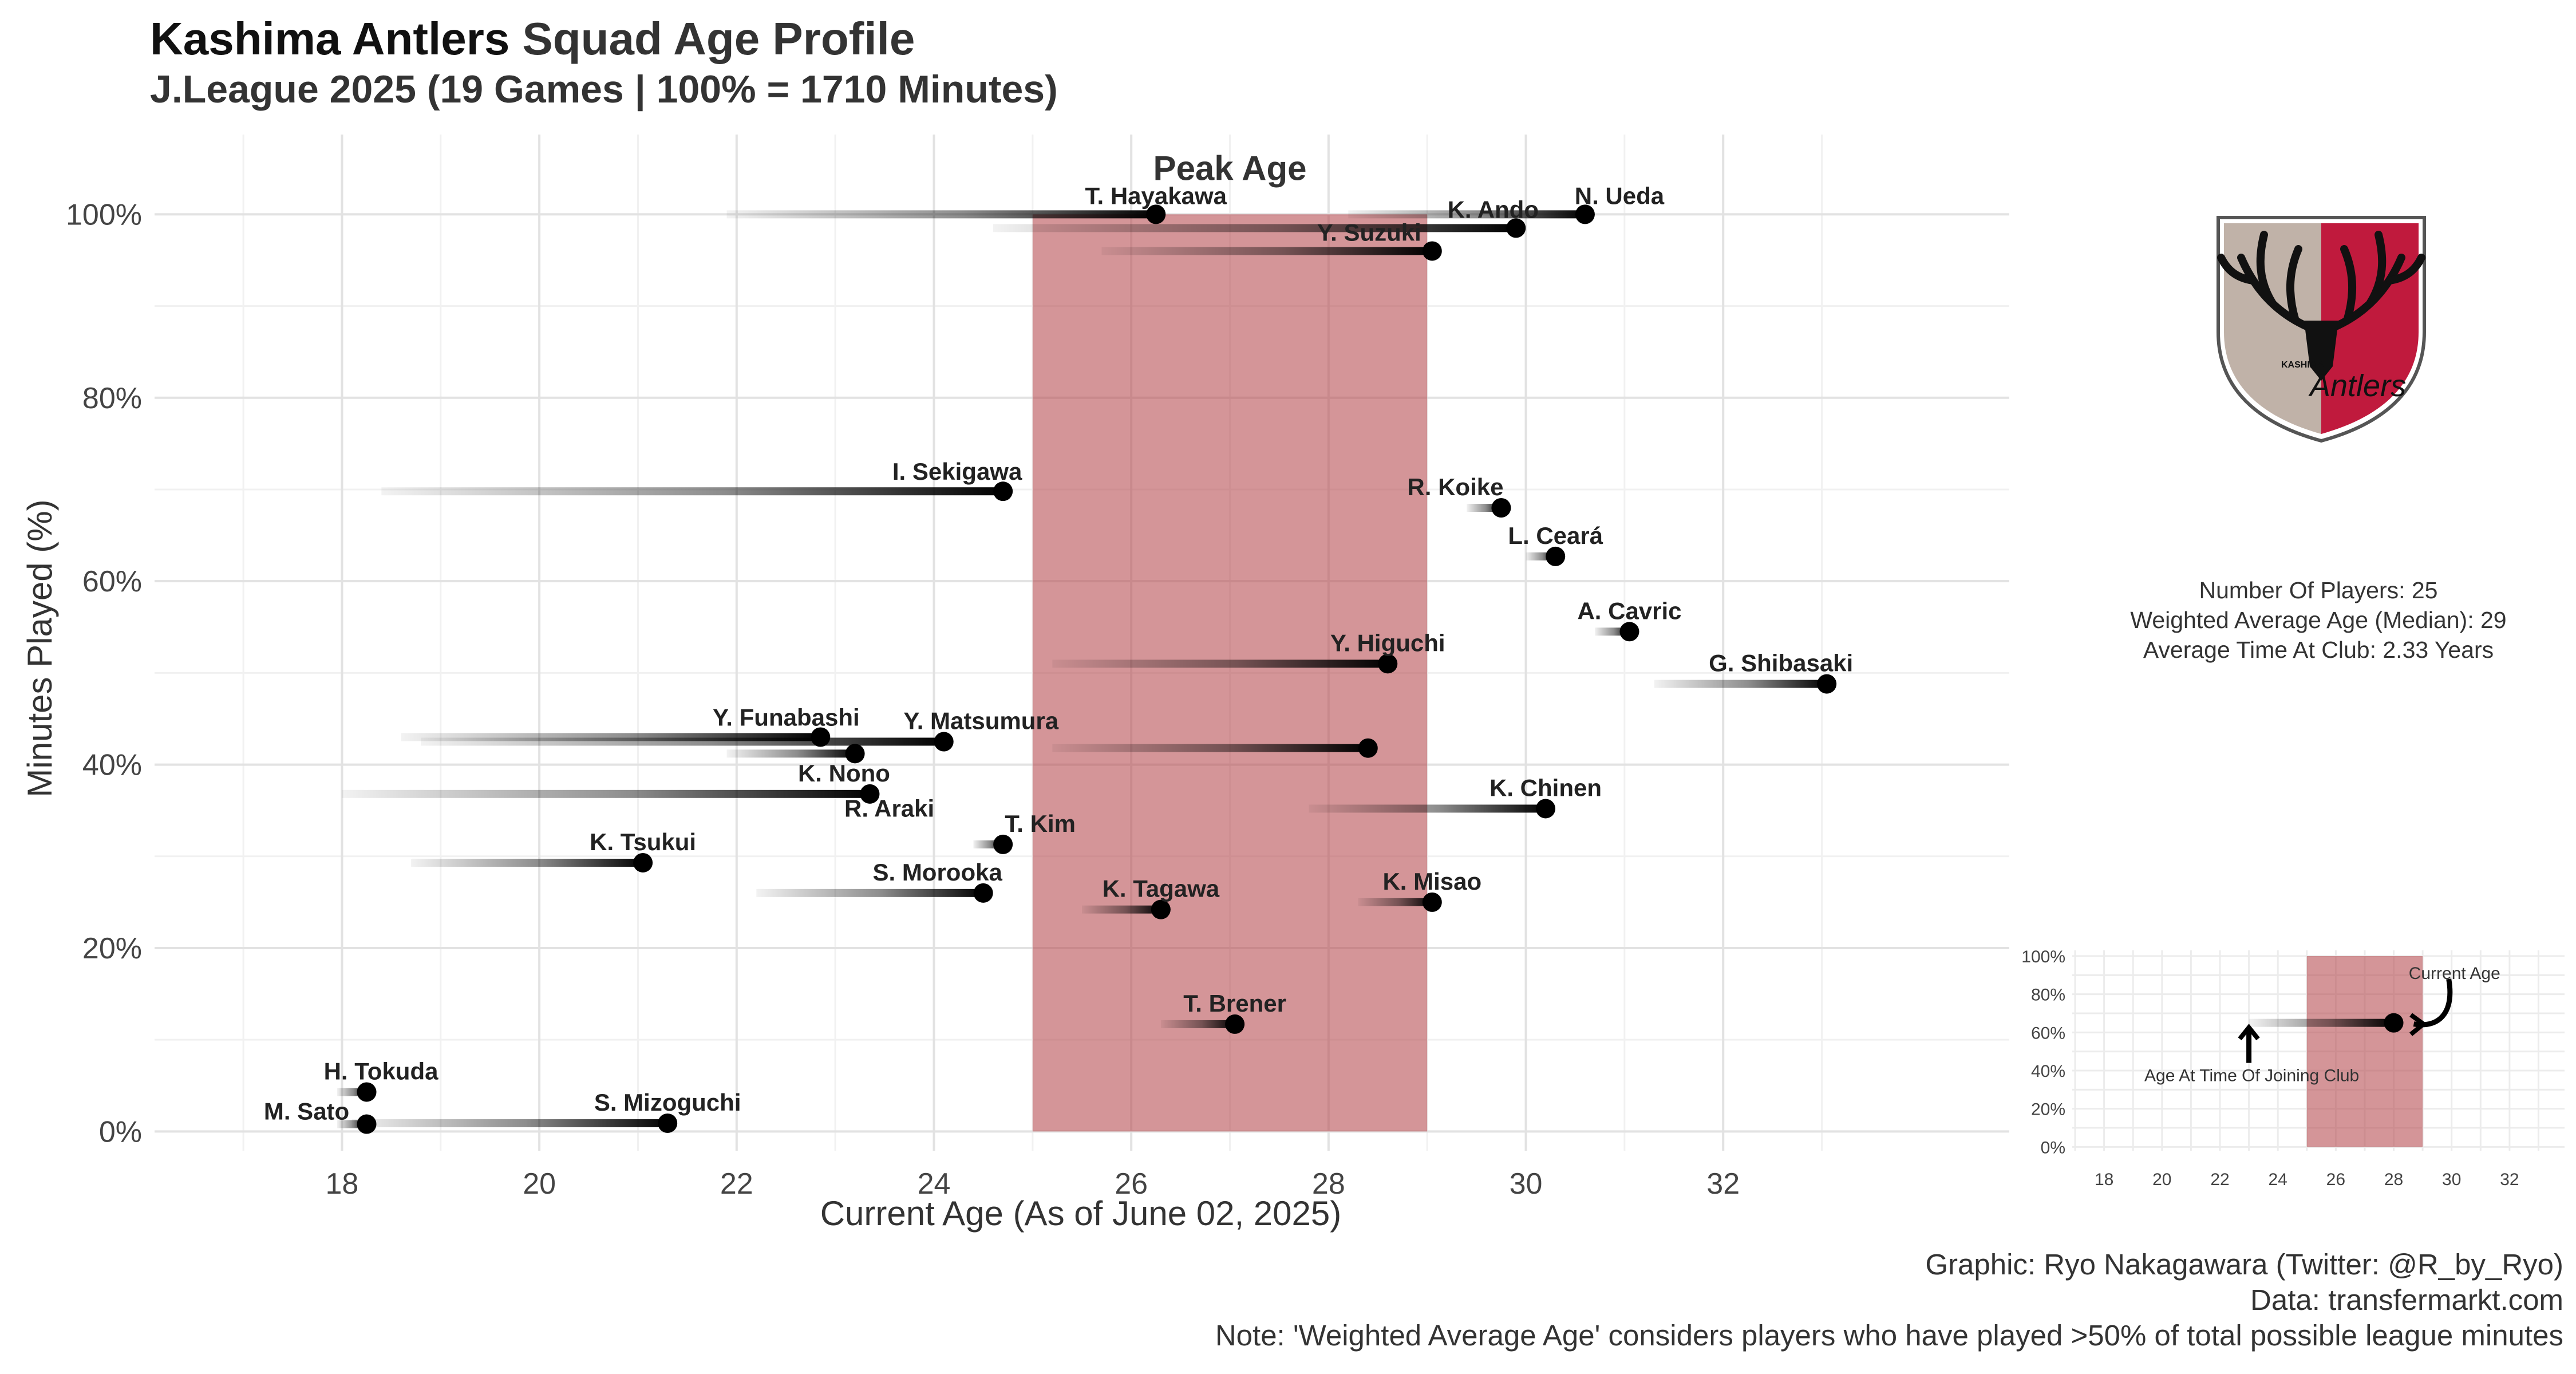  Describe the element at coordinates (1369, 232) in the screenshot. I see `player-label: Y. Suzuki` at that location.